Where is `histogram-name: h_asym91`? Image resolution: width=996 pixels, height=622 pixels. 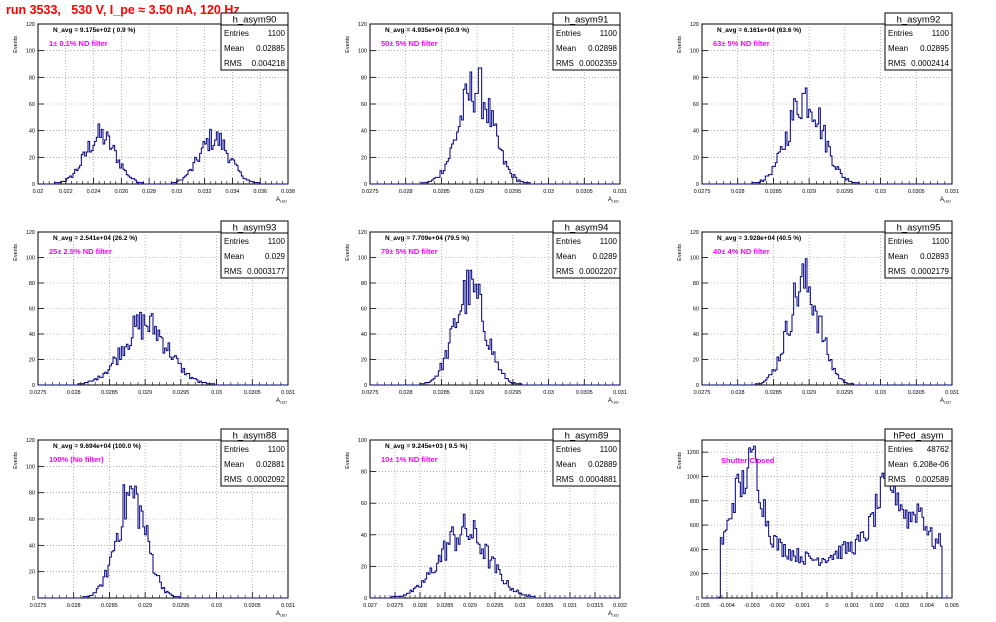 histogram-name: h_asym91 is located at coordinates (587, 20).